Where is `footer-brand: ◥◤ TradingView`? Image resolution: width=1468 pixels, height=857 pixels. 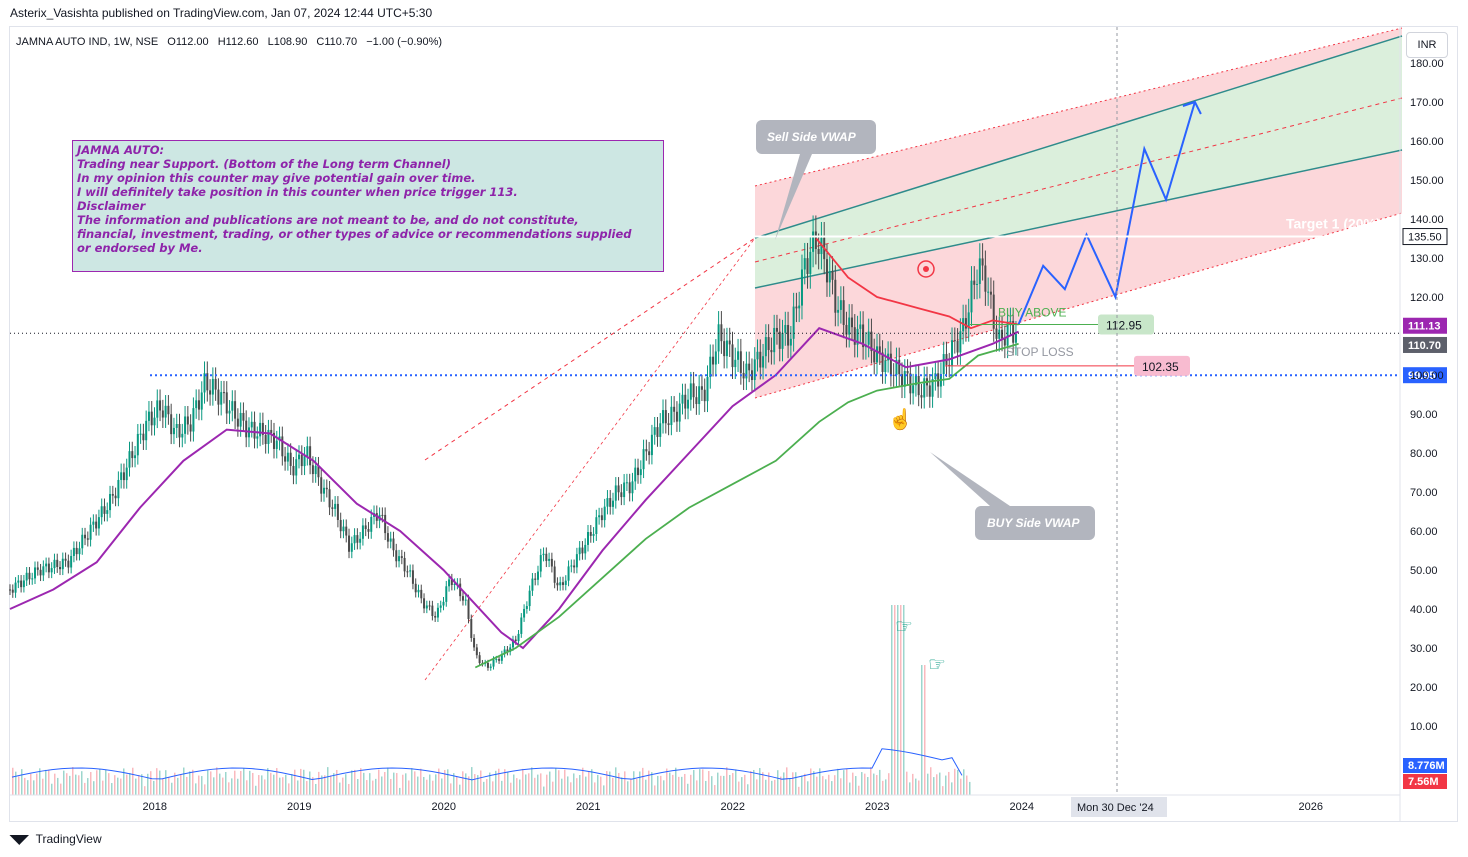 footer-brand: ◥◤ TradingView is located at coordinates (56, 839).